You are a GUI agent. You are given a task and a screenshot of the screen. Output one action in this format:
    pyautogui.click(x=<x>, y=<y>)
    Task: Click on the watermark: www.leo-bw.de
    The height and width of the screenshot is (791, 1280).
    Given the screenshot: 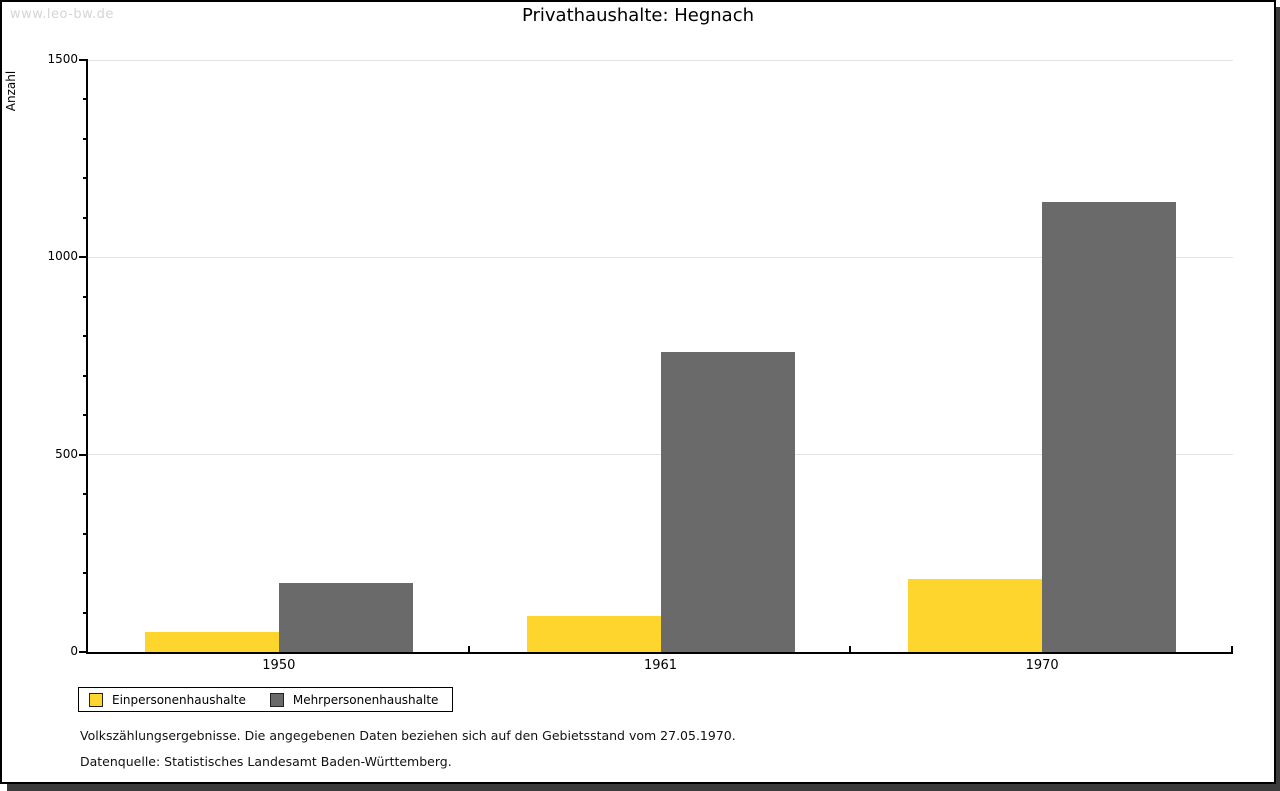 What is the action you would take?
    pyautogui.click(x=62, y=14)
    